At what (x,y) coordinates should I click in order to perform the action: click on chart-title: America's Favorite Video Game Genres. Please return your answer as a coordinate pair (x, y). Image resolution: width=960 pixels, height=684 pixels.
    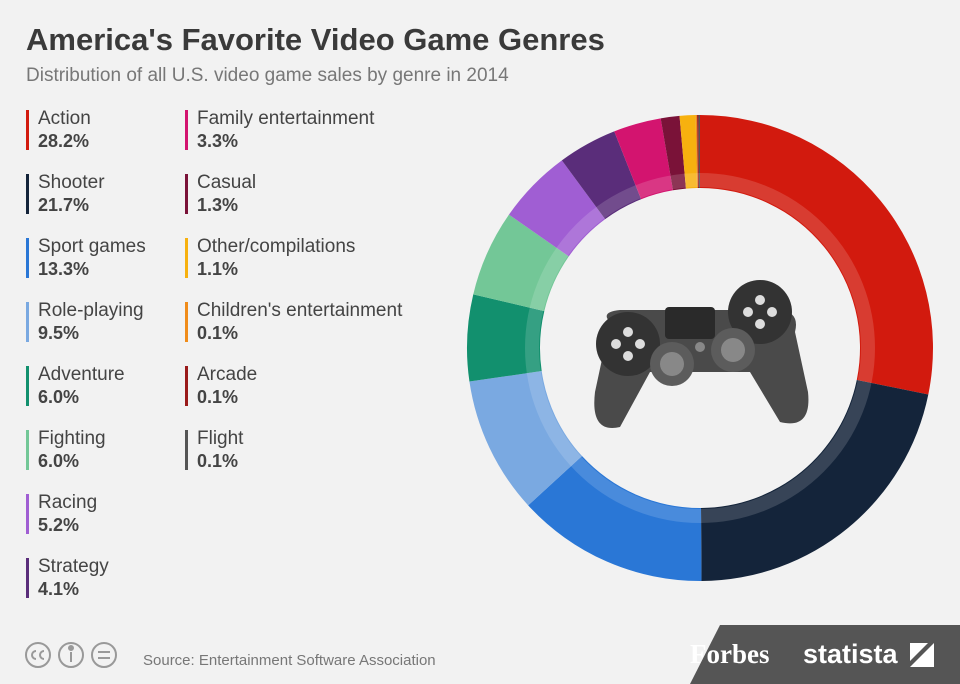
    Looking at the image, I should click on (315, 39).